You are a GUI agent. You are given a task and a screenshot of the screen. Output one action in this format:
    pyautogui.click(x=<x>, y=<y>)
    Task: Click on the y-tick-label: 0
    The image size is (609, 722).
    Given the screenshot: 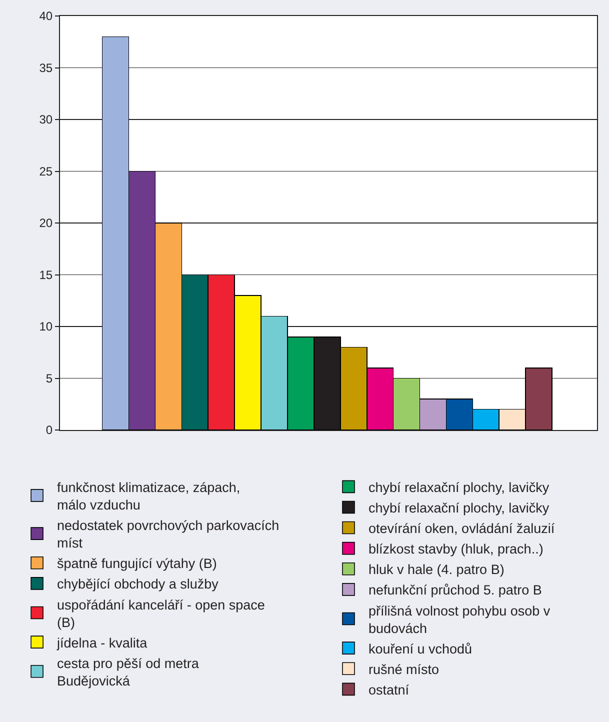 What is the action you would take?
    pyautogui.click(x=49, y=430)
    